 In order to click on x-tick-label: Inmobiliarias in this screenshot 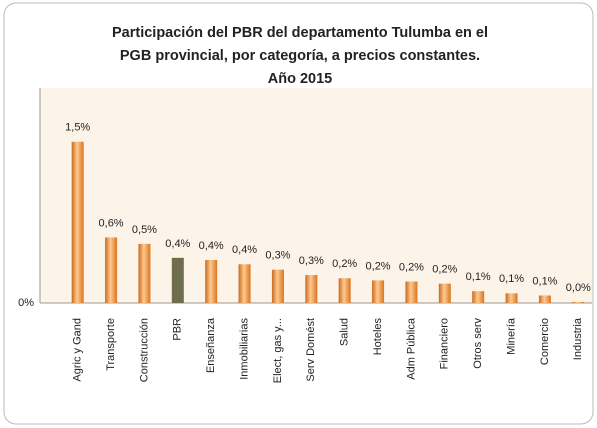, I will do `click(244, 349)`.